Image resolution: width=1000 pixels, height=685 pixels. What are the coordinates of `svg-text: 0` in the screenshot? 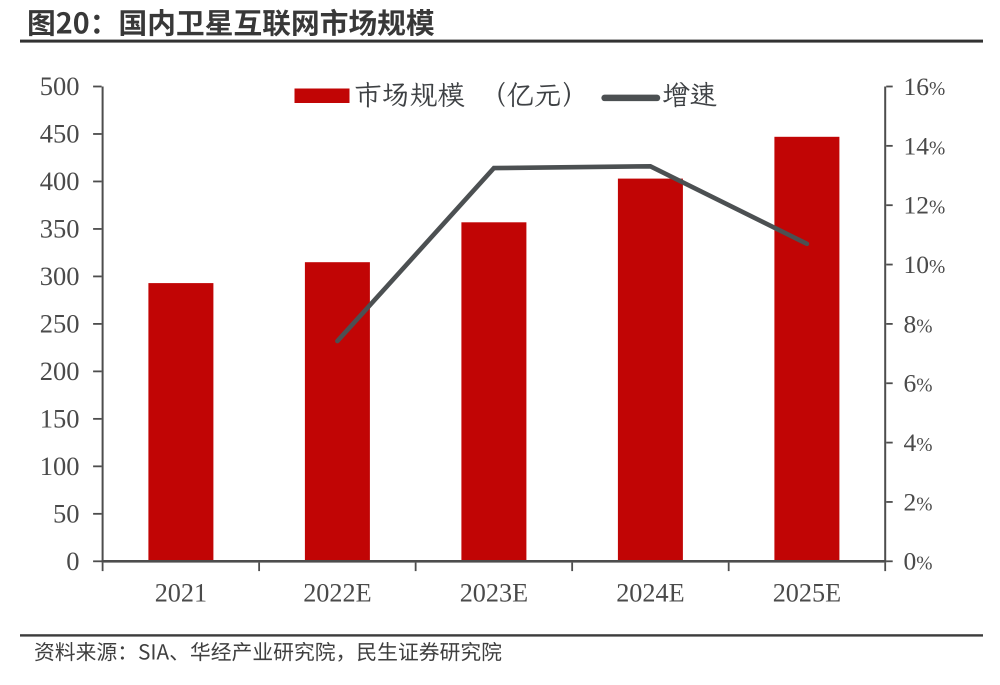 It's located at (72, 561).